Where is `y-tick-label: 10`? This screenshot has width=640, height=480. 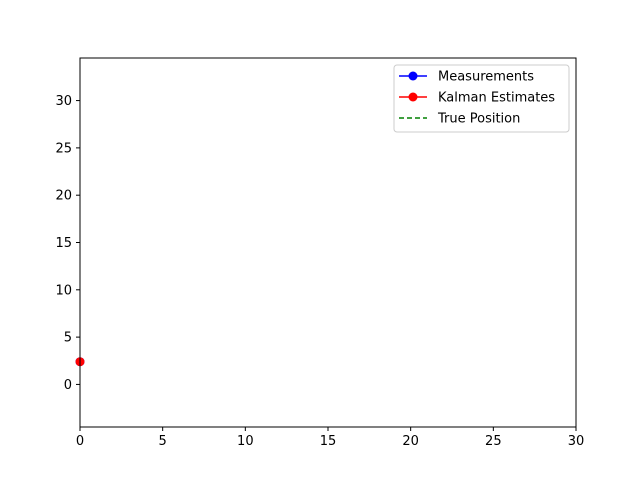 y-tick-label: 10 is located at coordinates (63, 290).